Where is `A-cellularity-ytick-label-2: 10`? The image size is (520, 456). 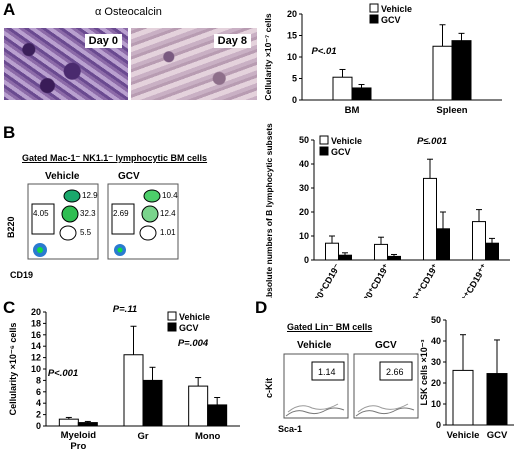
A-cellularity-ytick-label-2: 10 is located at coordinates (292, 57).